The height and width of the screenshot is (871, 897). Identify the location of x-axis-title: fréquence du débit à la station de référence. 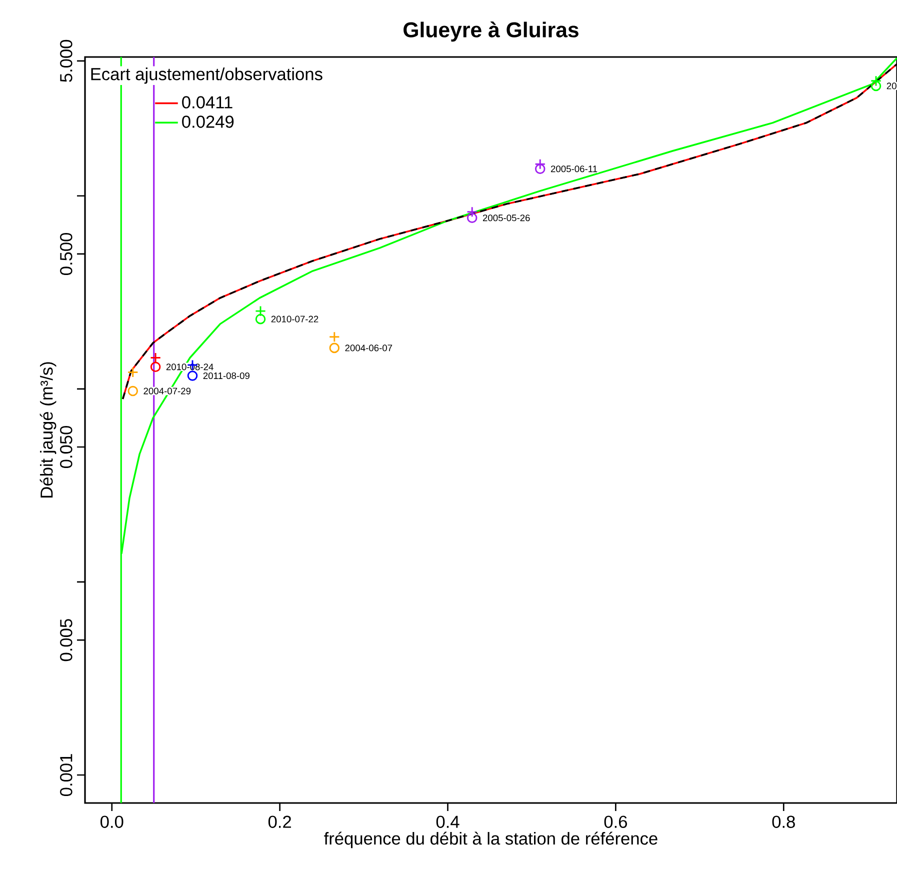
(491, 840).